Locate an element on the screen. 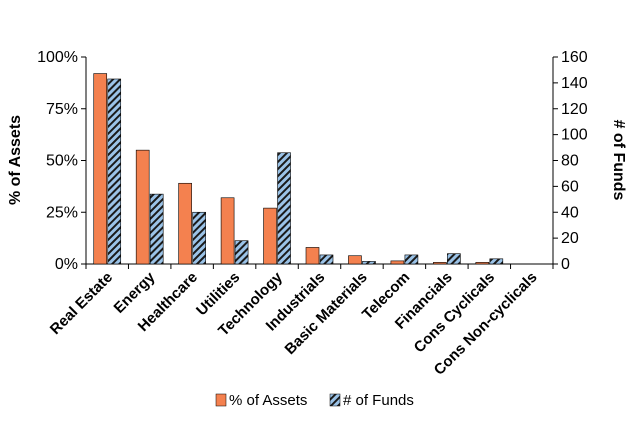 Image resolution: width=630 pixels, height=429 pixels. y-left-tick-label: 50% is located at coordinates (62, 161).